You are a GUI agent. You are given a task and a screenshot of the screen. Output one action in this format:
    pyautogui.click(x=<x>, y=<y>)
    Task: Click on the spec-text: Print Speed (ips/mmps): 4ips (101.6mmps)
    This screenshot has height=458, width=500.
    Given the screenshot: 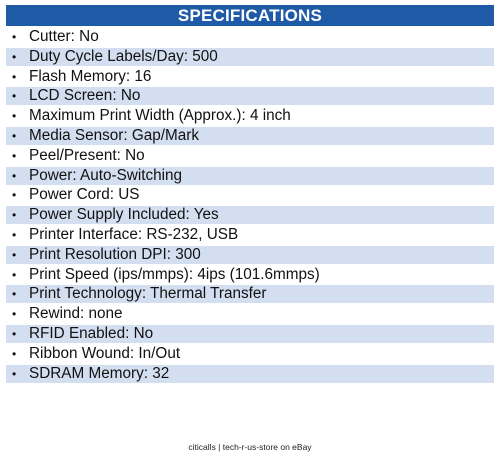 What is the action you would take?
    pyautogui.click(x=174, y=274)
    